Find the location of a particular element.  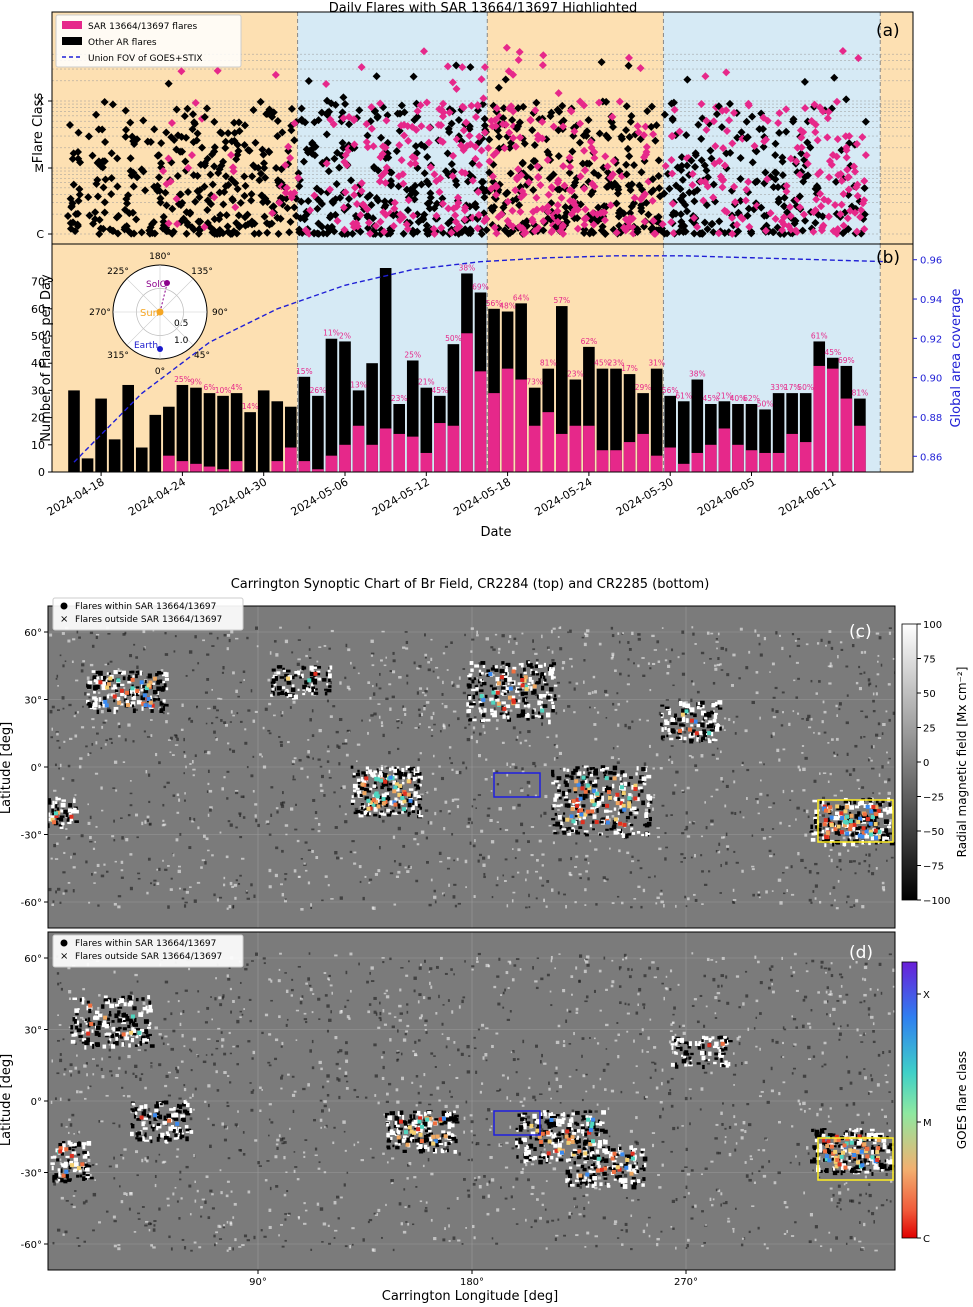

panel-a-yticks: CMX is located at coordinates (43, 168).